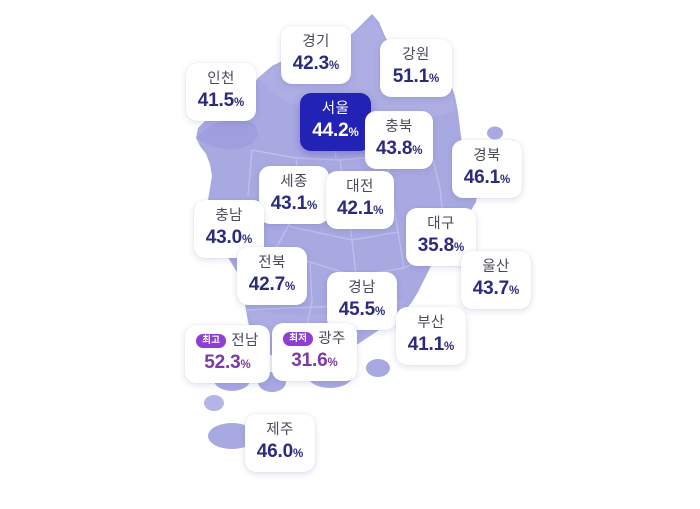 Image resolution: width=700 pixels, height=509 pixels. I want to click on region-header-gwangju: 최저 광주, so click(314, 339).